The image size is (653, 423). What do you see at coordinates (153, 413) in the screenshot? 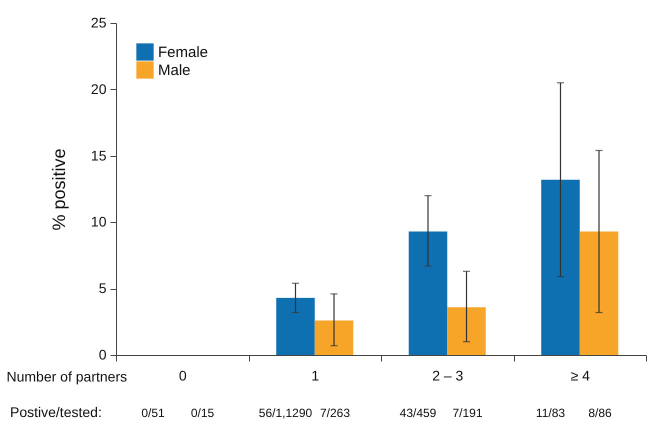
I see `text: 0/51` at bounding box center [153, 413].